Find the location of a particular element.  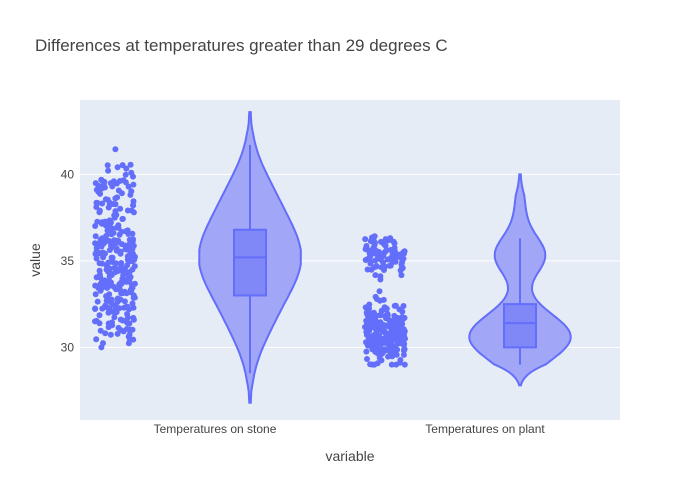

y-axis-title: value is located at coordinates (35, 260).